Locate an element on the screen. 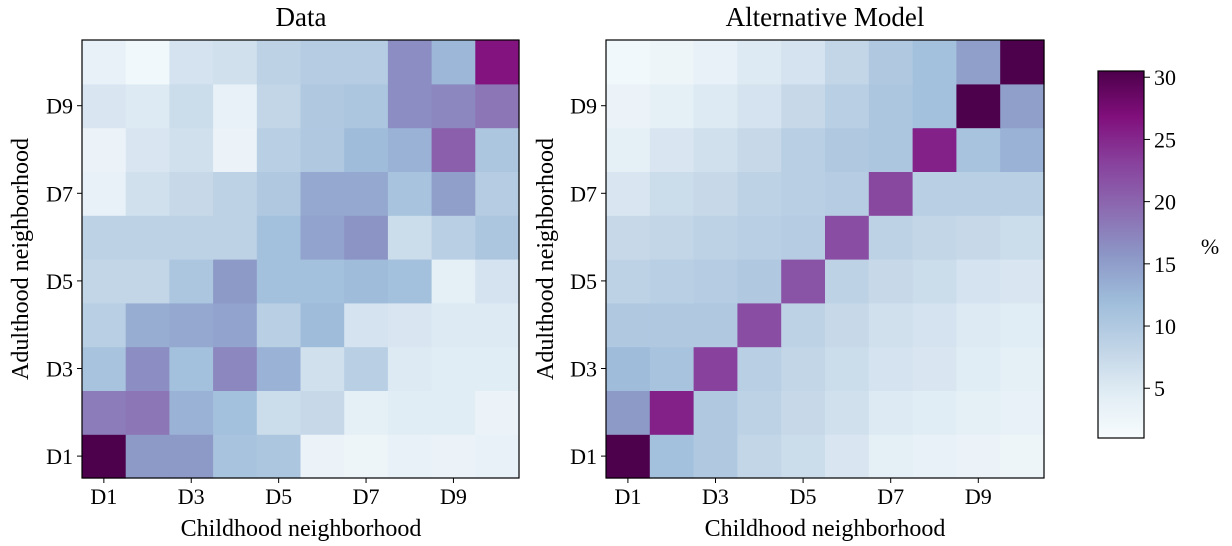 Image resolution: width=1232 pixels, height=546 pixels. x-tick-label: D3 is located at coordinates (715, 496).